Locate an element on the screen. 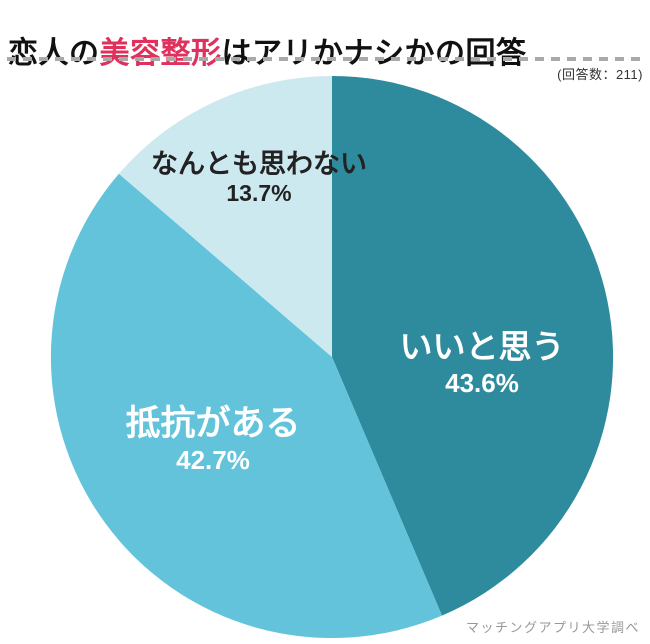 The width and height of the screenshot is (650, 644). slice-label-neutral: なんとも思わない 13.7% is located at coordinates (259, 178).